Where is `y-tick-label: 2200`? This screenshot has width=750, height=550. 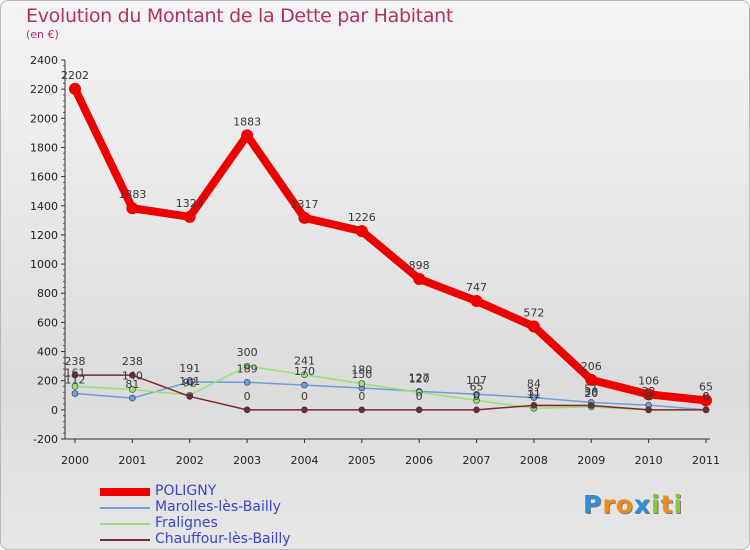 y-tick-label: 2200 is located at coordinates (44, 89).